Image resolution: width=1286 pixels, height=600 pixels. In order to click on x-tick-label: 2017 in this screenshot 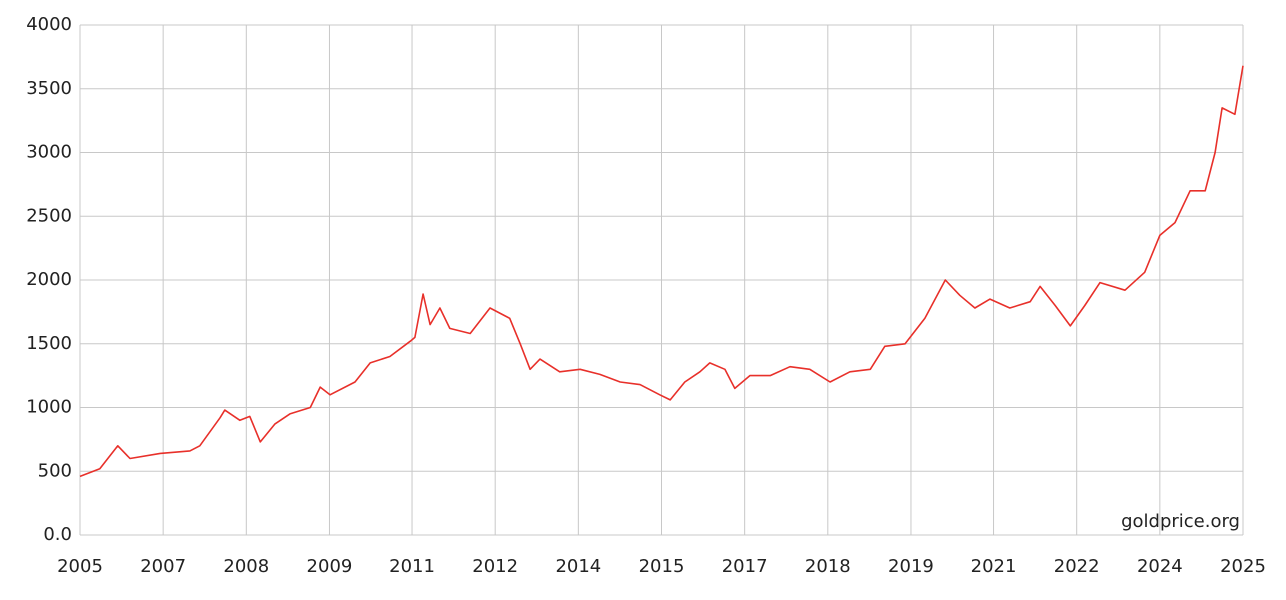, I will do `click(745, 566)`.